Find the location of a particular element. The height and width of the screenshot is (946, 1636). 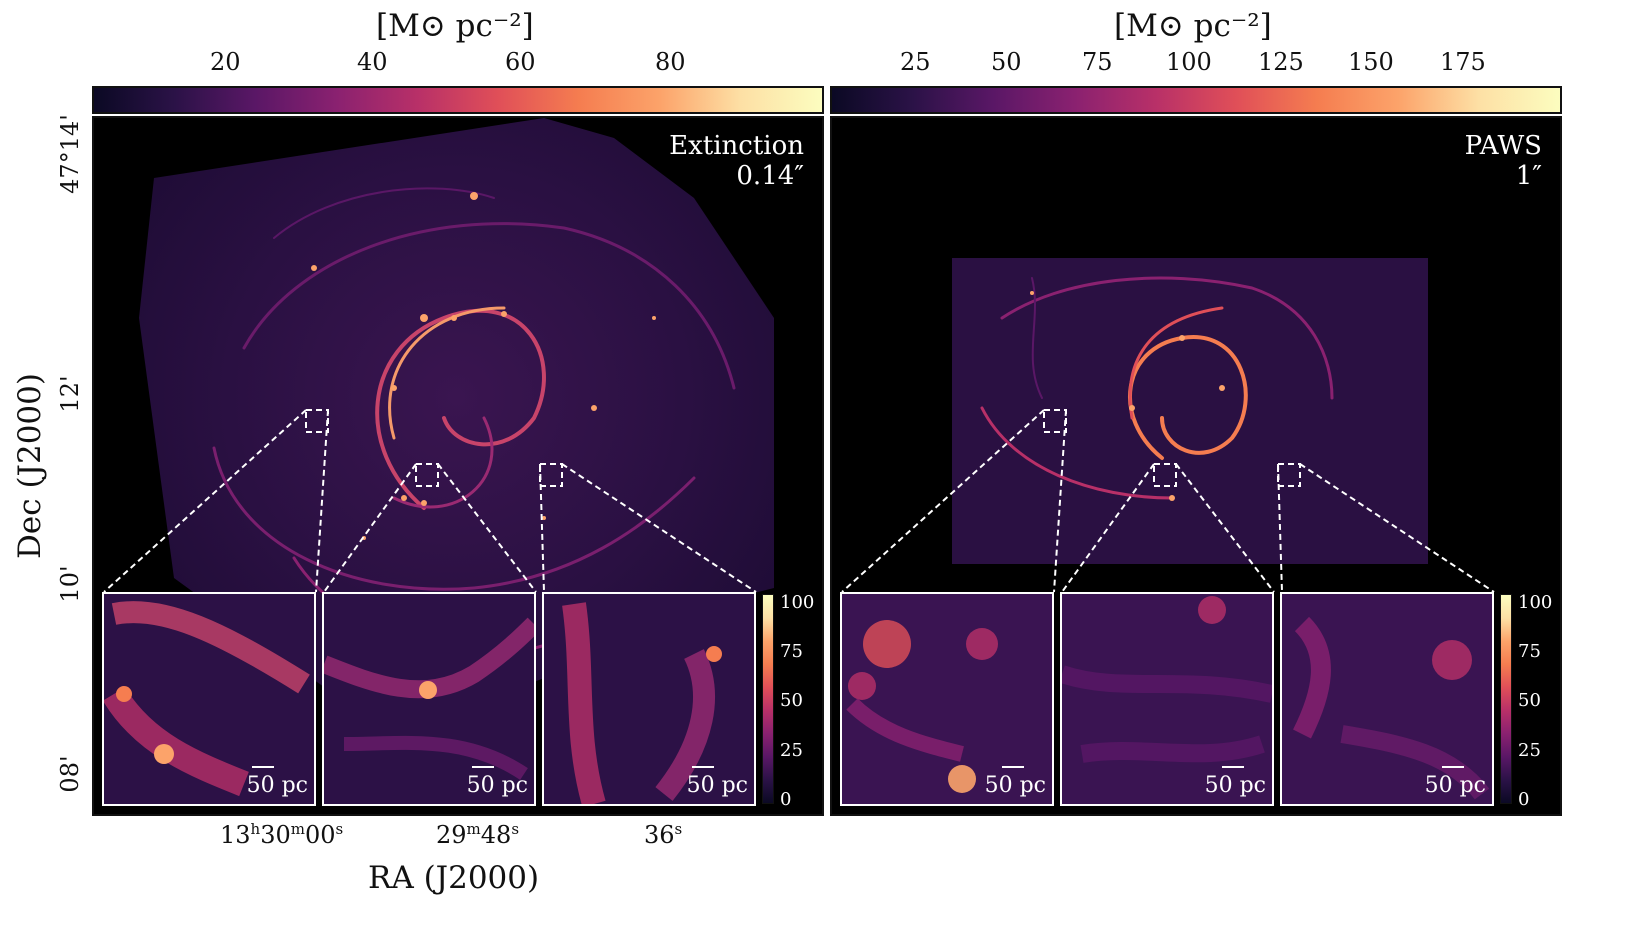

right-colorbar-tick-75: 75 is located at coordinates (1097, 62).